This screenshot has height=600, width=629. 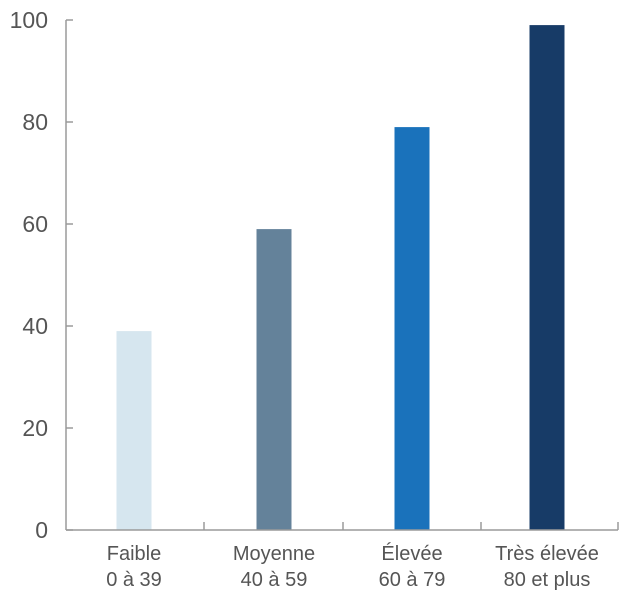 I want to click on y-tick-labels: 0 20 40 60 80 100, so click(x=29, y=275).